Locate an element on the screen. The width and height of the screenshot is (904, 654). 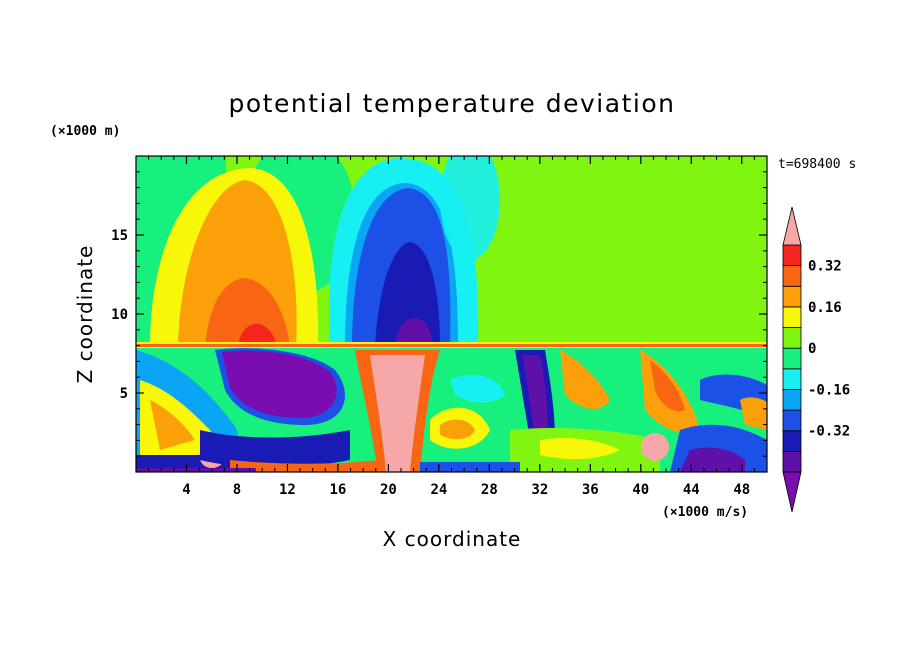
colorbar-label: -0.16 is located at coordinates (829, 390).